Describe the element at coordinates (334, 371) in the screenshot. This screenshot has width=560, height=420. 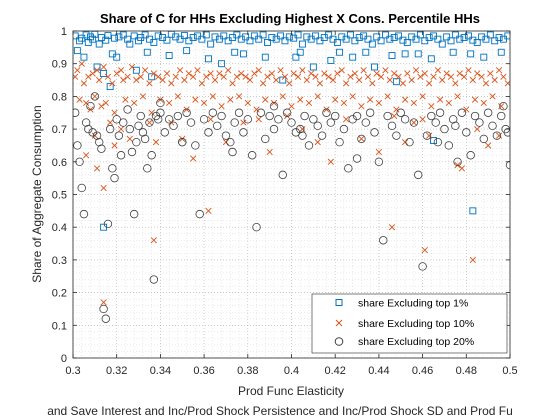
I see `x-tick-label: 0.42` at that location.